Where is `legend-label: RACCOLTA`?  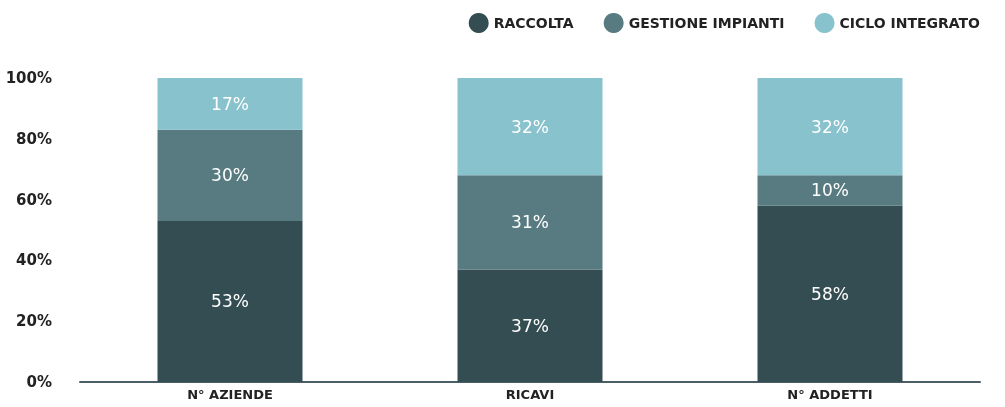
legend-label: RACCOLTA is located at coordinates (533, 23).